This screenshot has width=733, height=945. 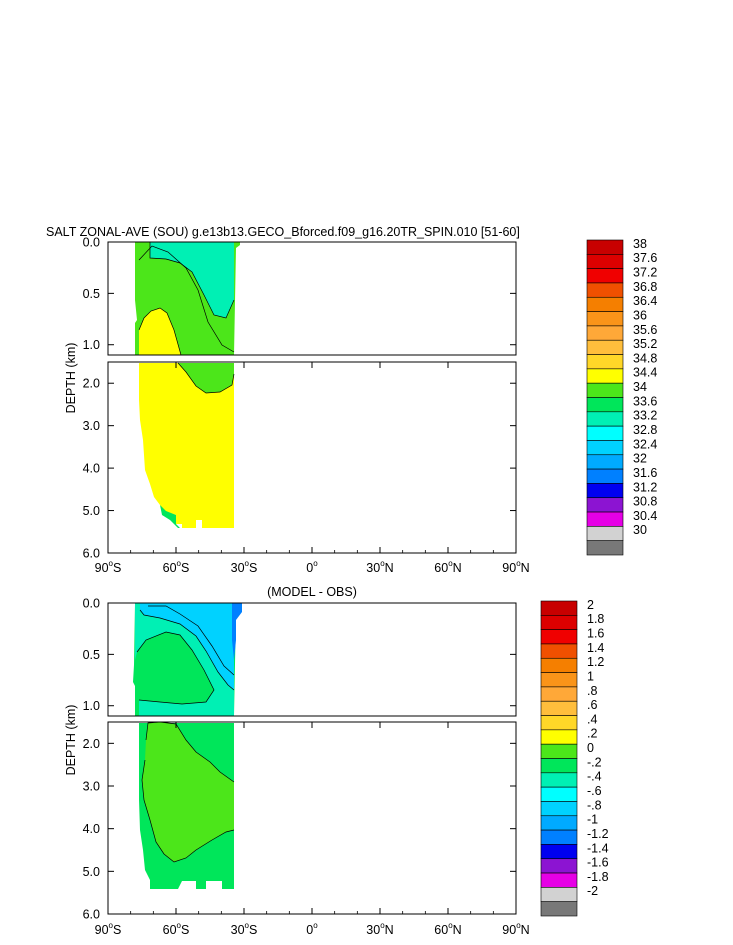 I want to click on colorbar-label: -.6, so click(x=594, y=791).